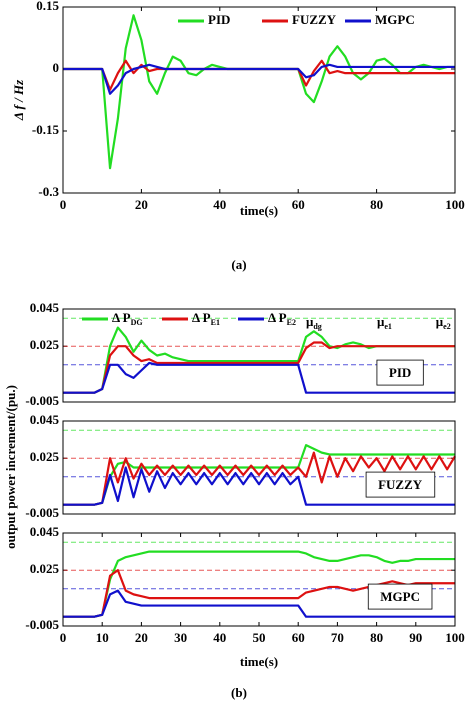  I want to click on legend-label: MGPC, so click(395, 19).